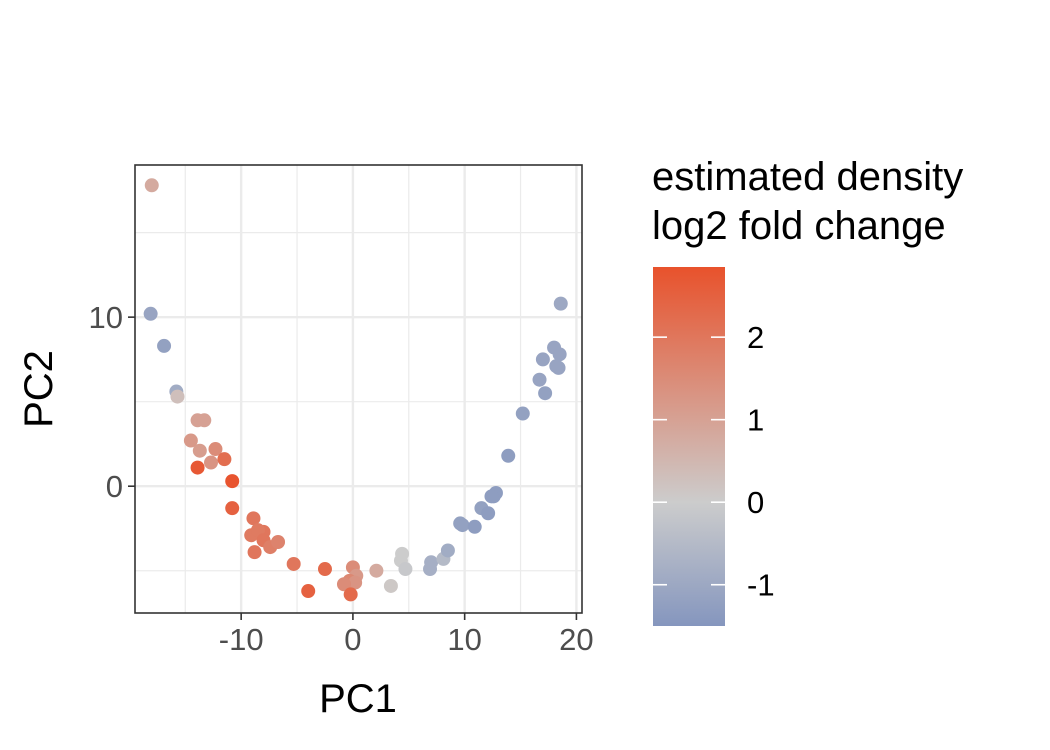  Describe the element at coordinates (112, 402) in the screenshot. I see `y-axis: 0 10` at that location.